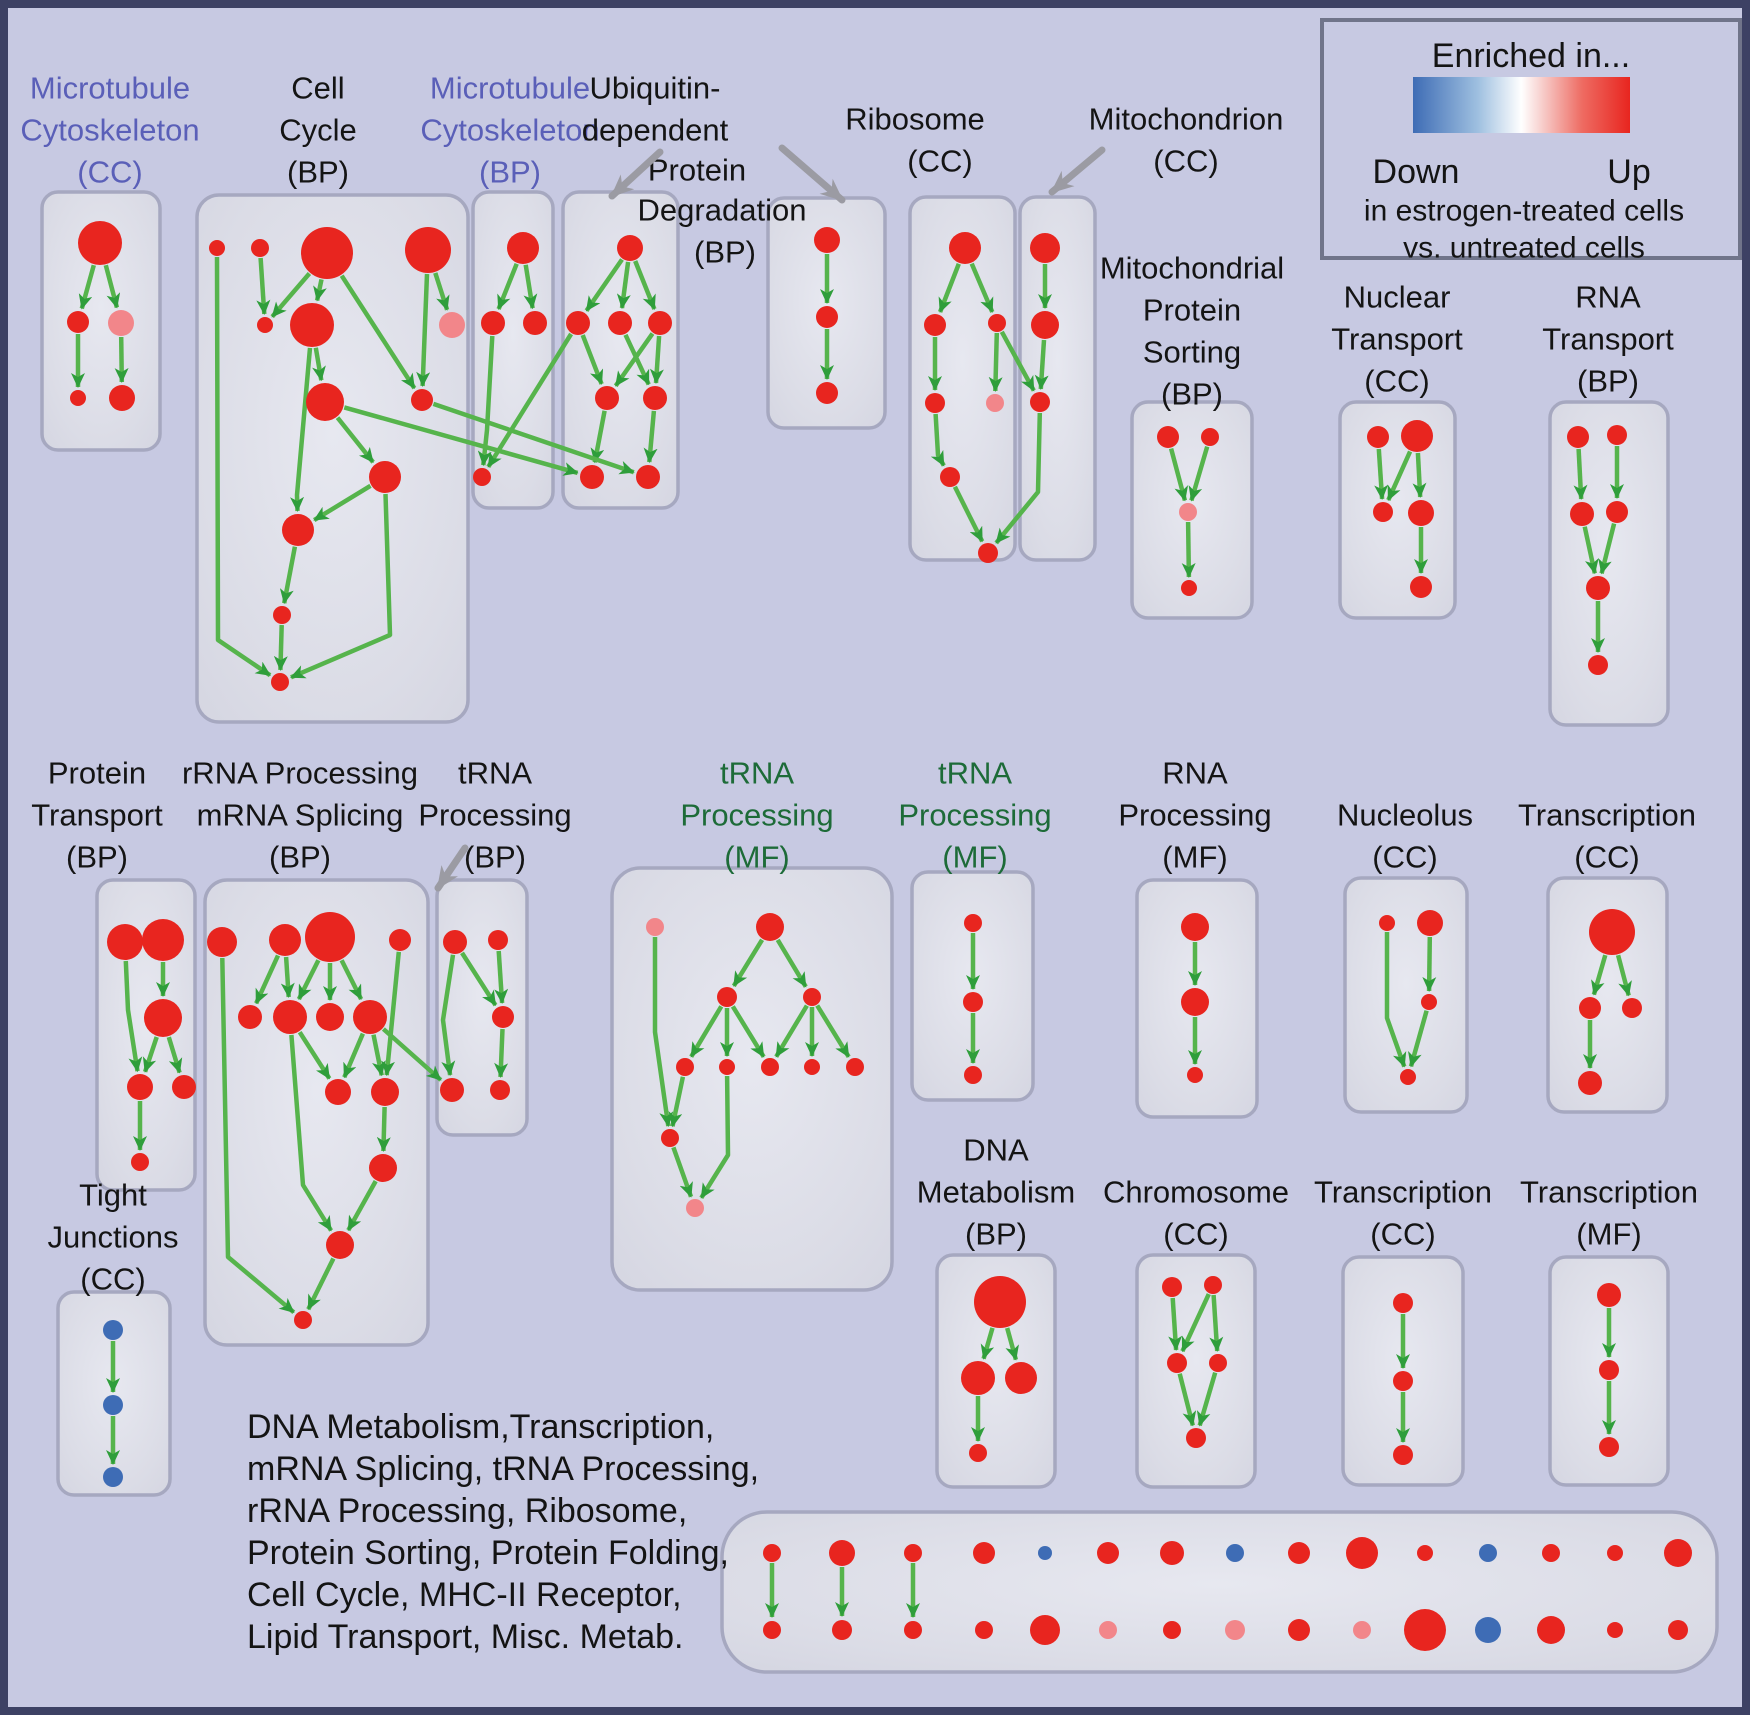 The height and width of the screenshot is (1715, 1750). Describe the element at coordinates (330, 937) in the screenshot. I see `go-term-node-g3` at that location.